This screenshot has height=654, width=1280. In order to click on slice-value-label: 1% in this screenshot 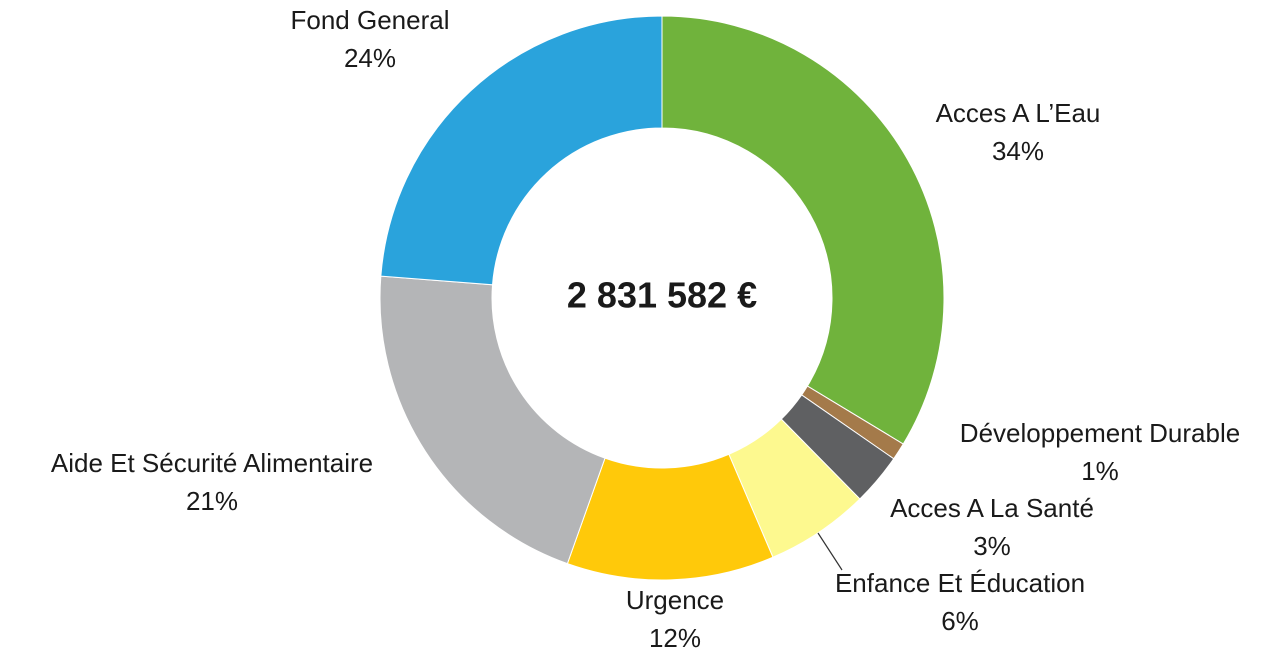, I will do `click(1100, 471)`.